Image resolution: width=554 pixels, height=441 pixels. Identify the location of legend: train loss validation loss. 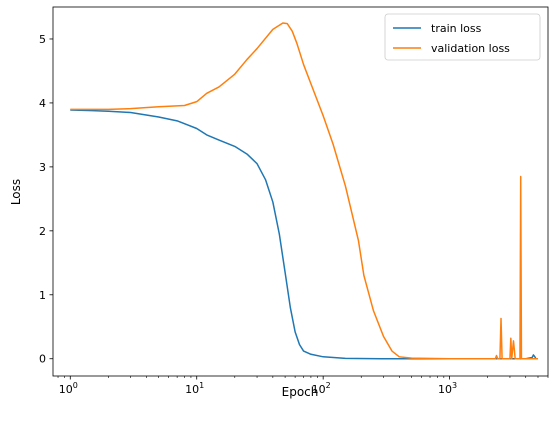
(462, 37).